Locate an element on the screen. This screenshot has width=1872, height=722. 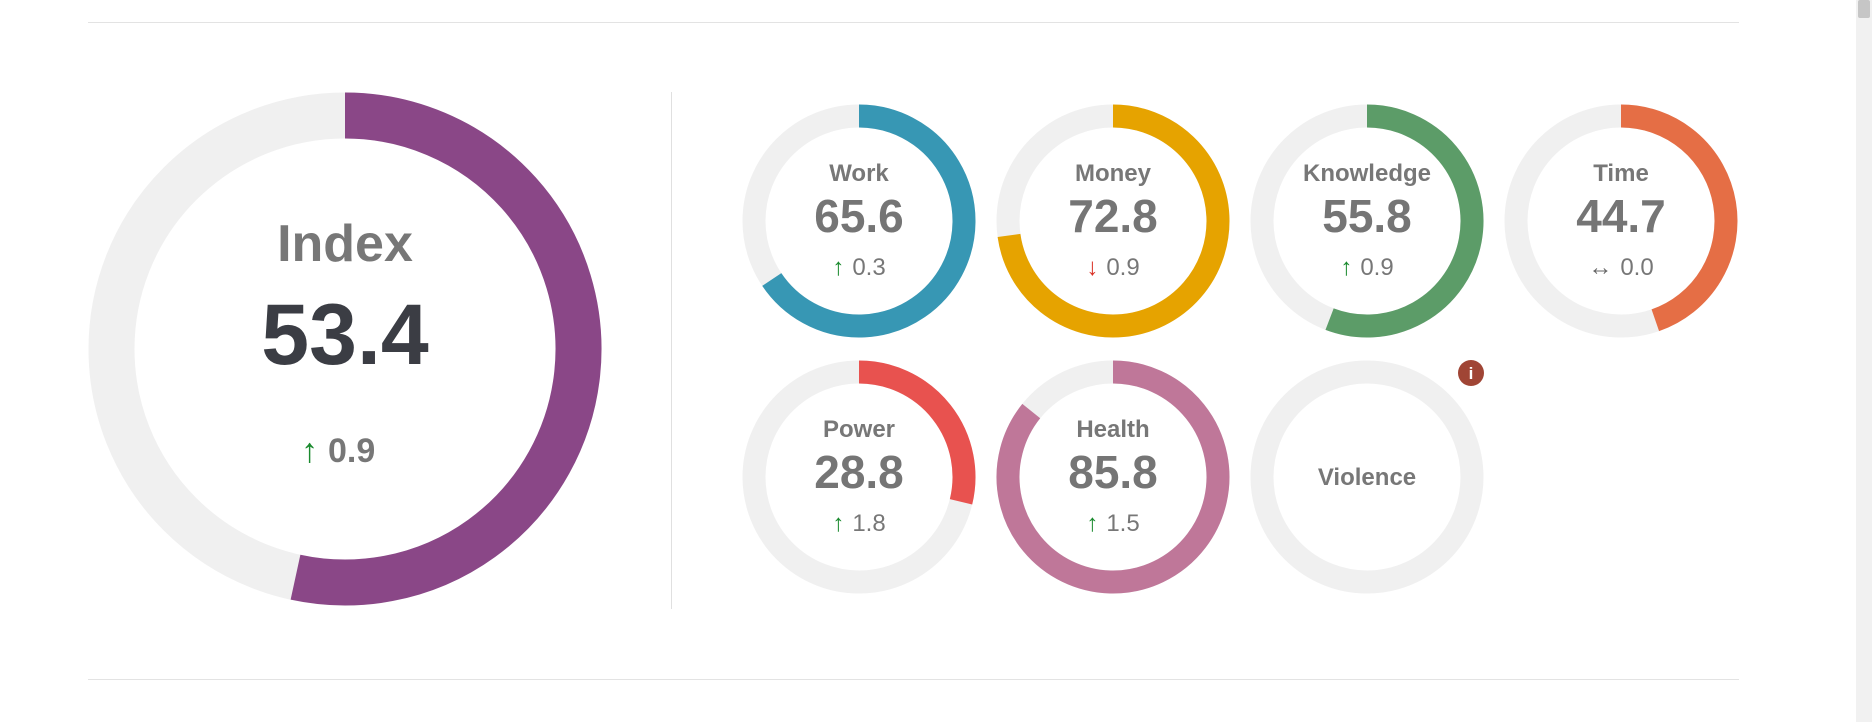
arrow-left-right-icon: ↔ is located at coordinates (1600, 267).